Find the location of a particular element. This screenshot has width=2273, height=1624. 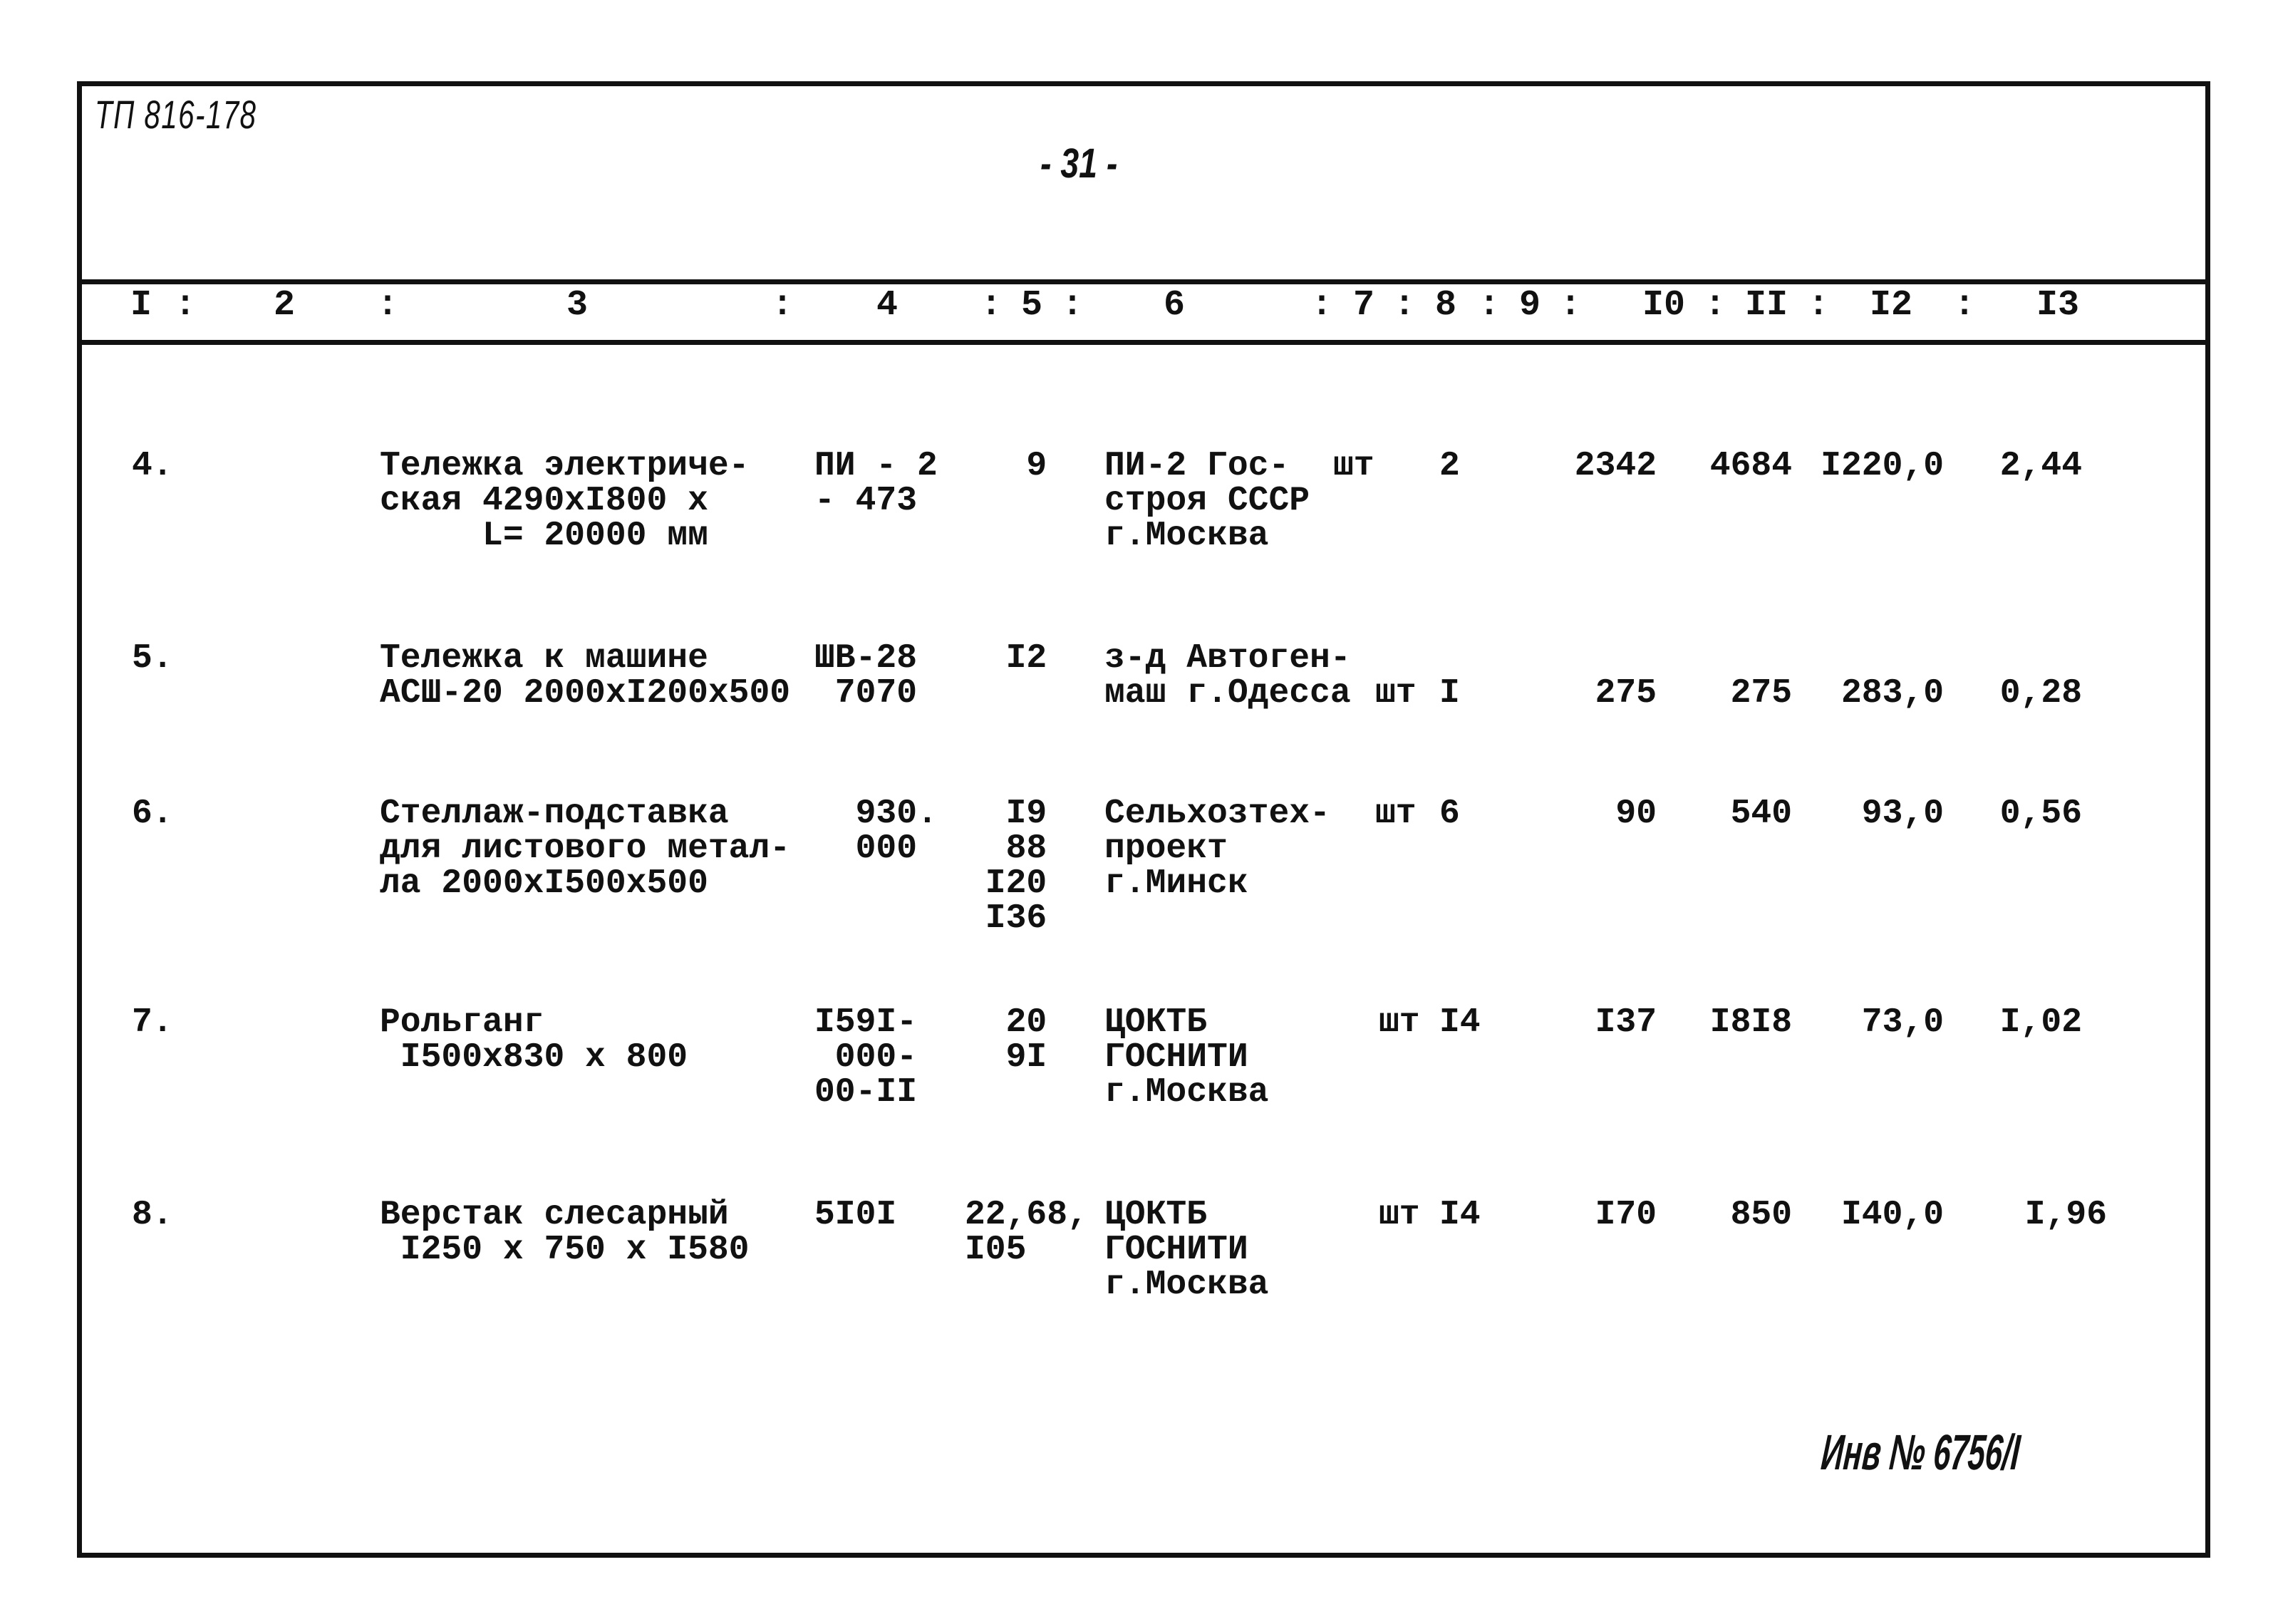

item-code-line: 7070 is located at coordinates (866, 693).